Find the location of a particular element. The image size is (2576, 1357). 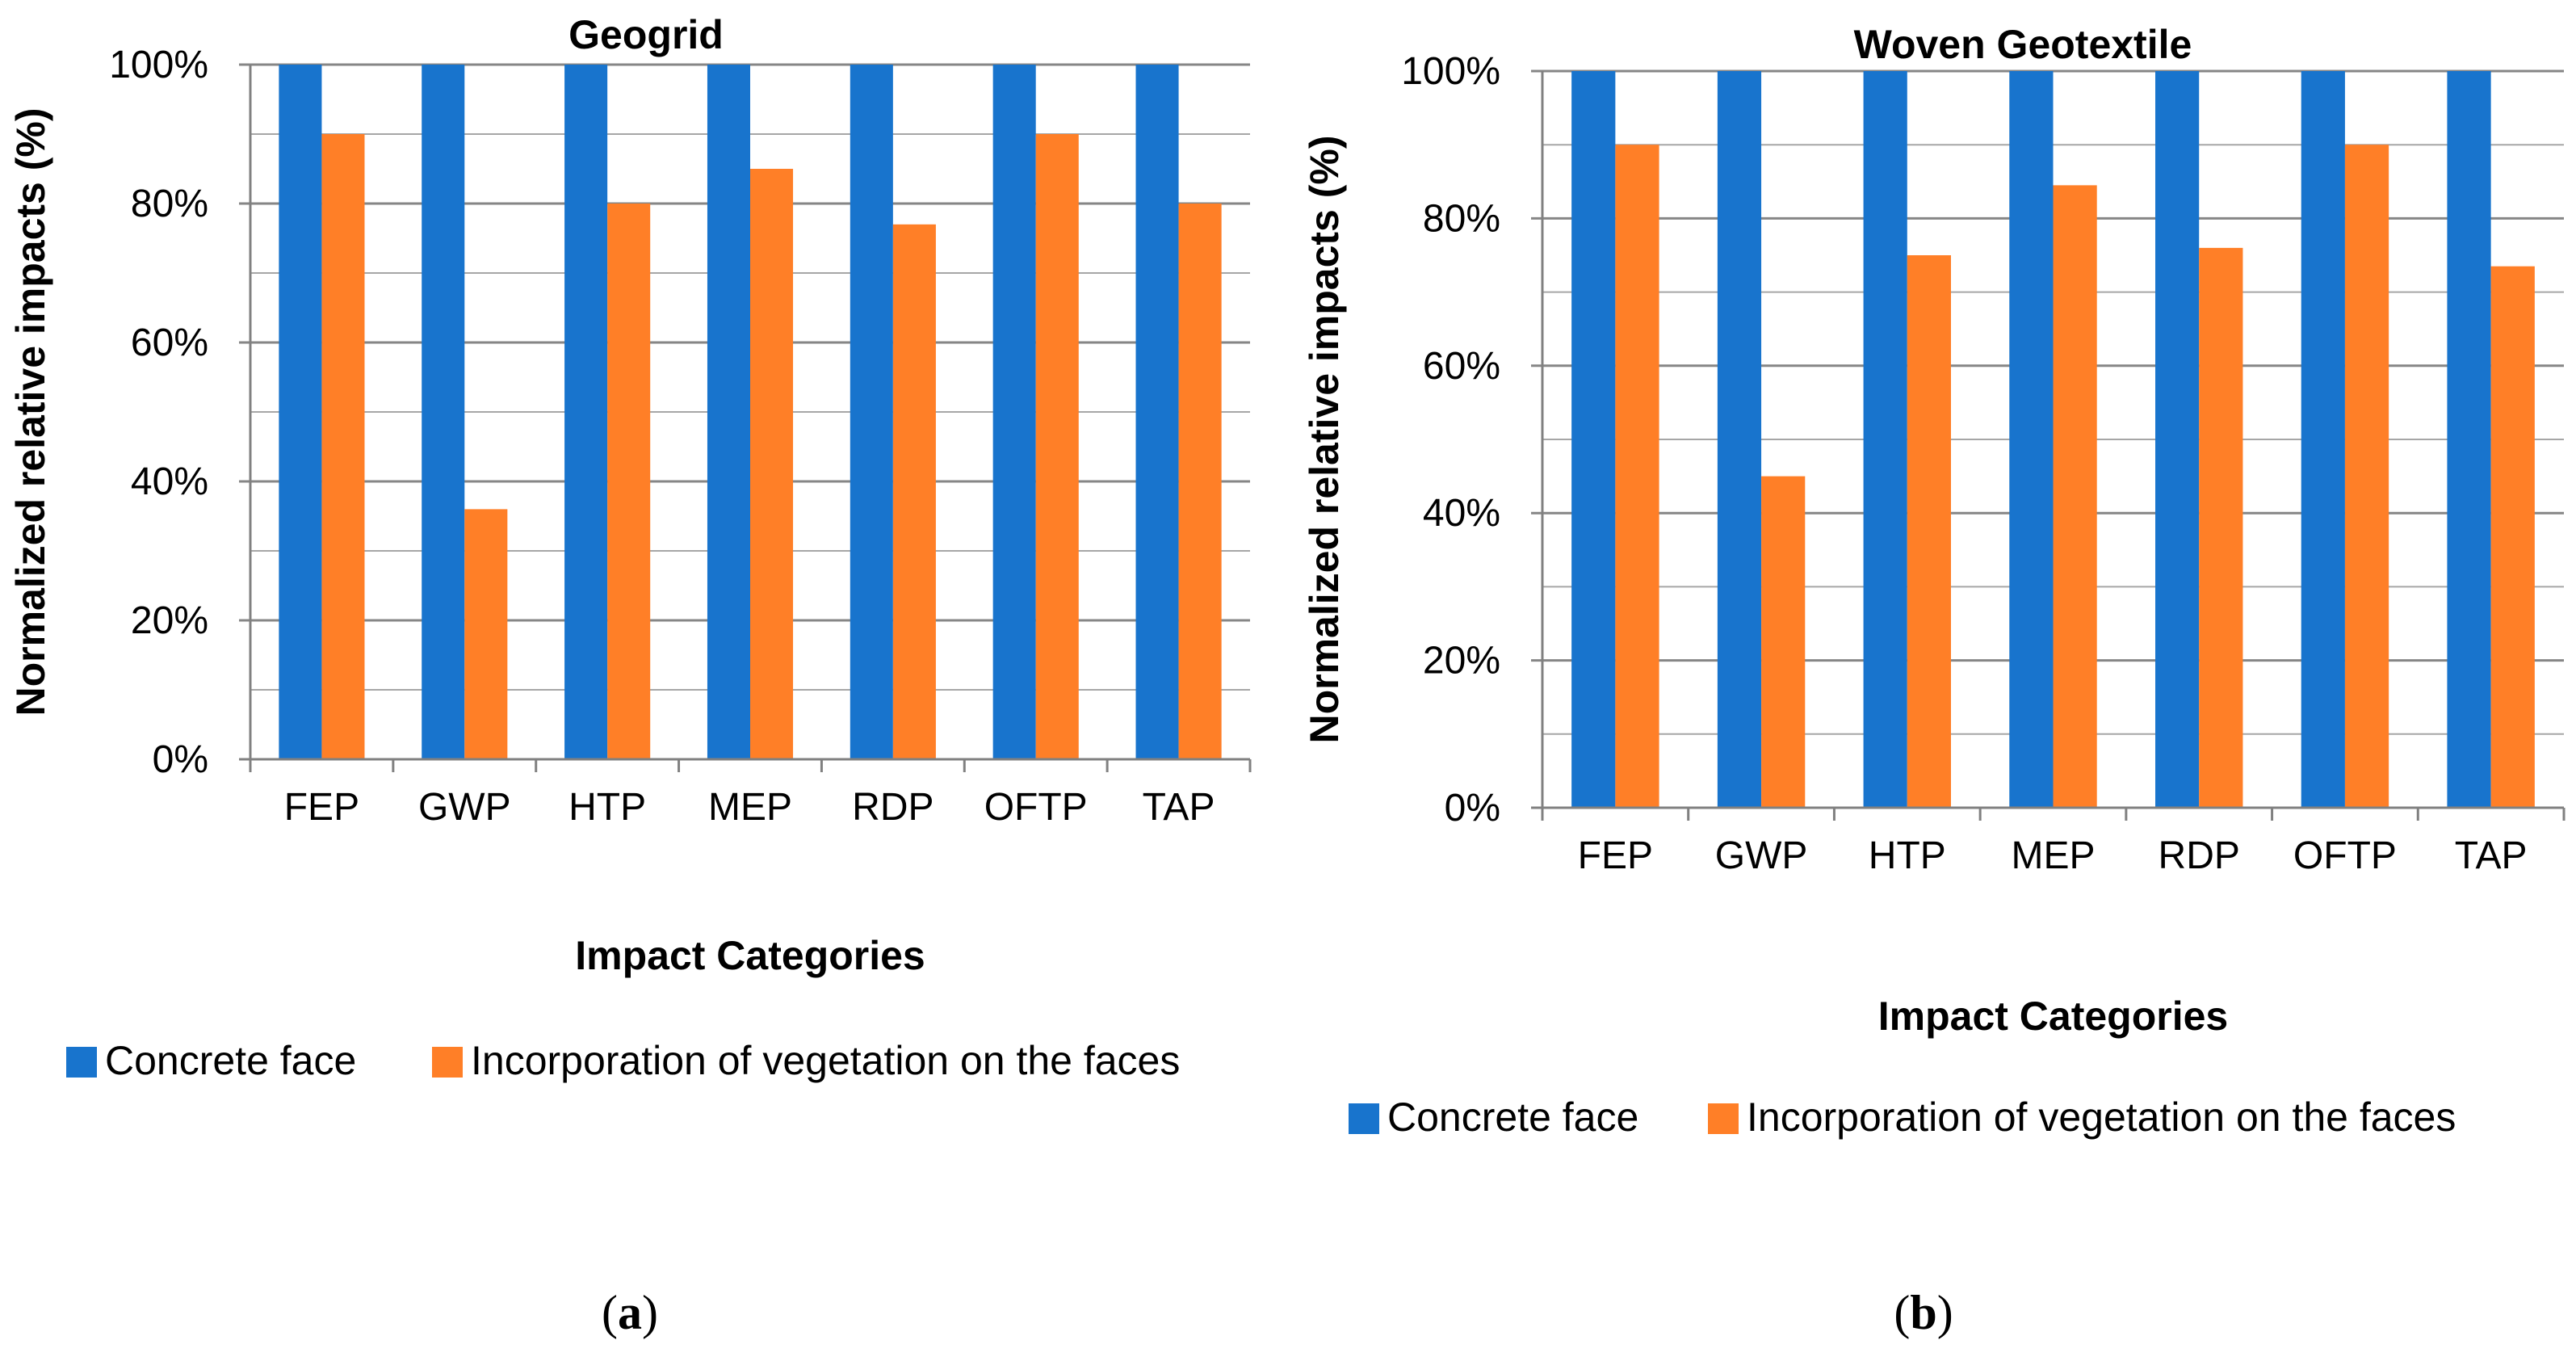

caption-letter: b is located at coordinates (1923, 1313).